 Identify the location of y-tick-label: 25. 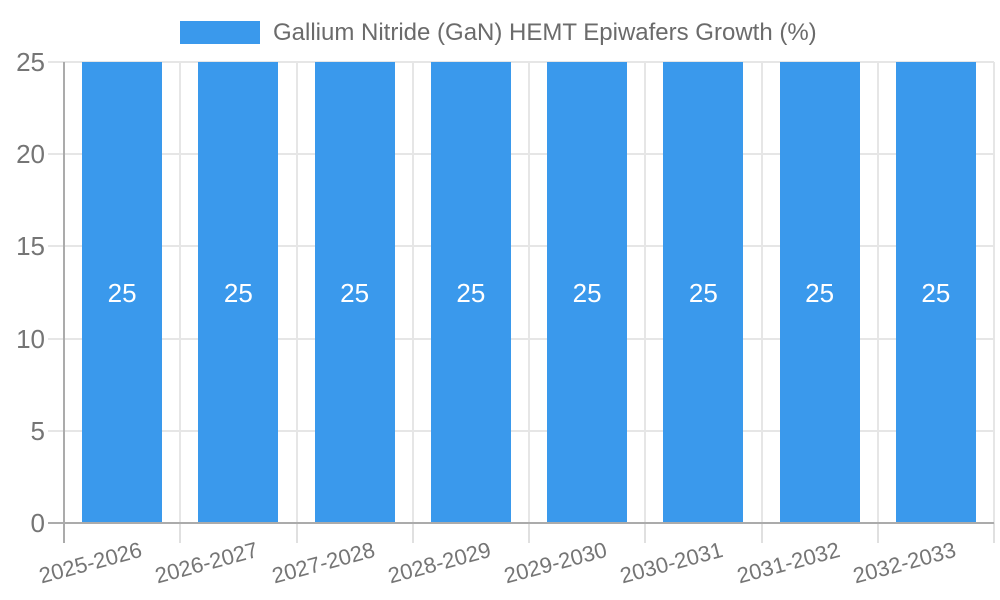
(30, 62).